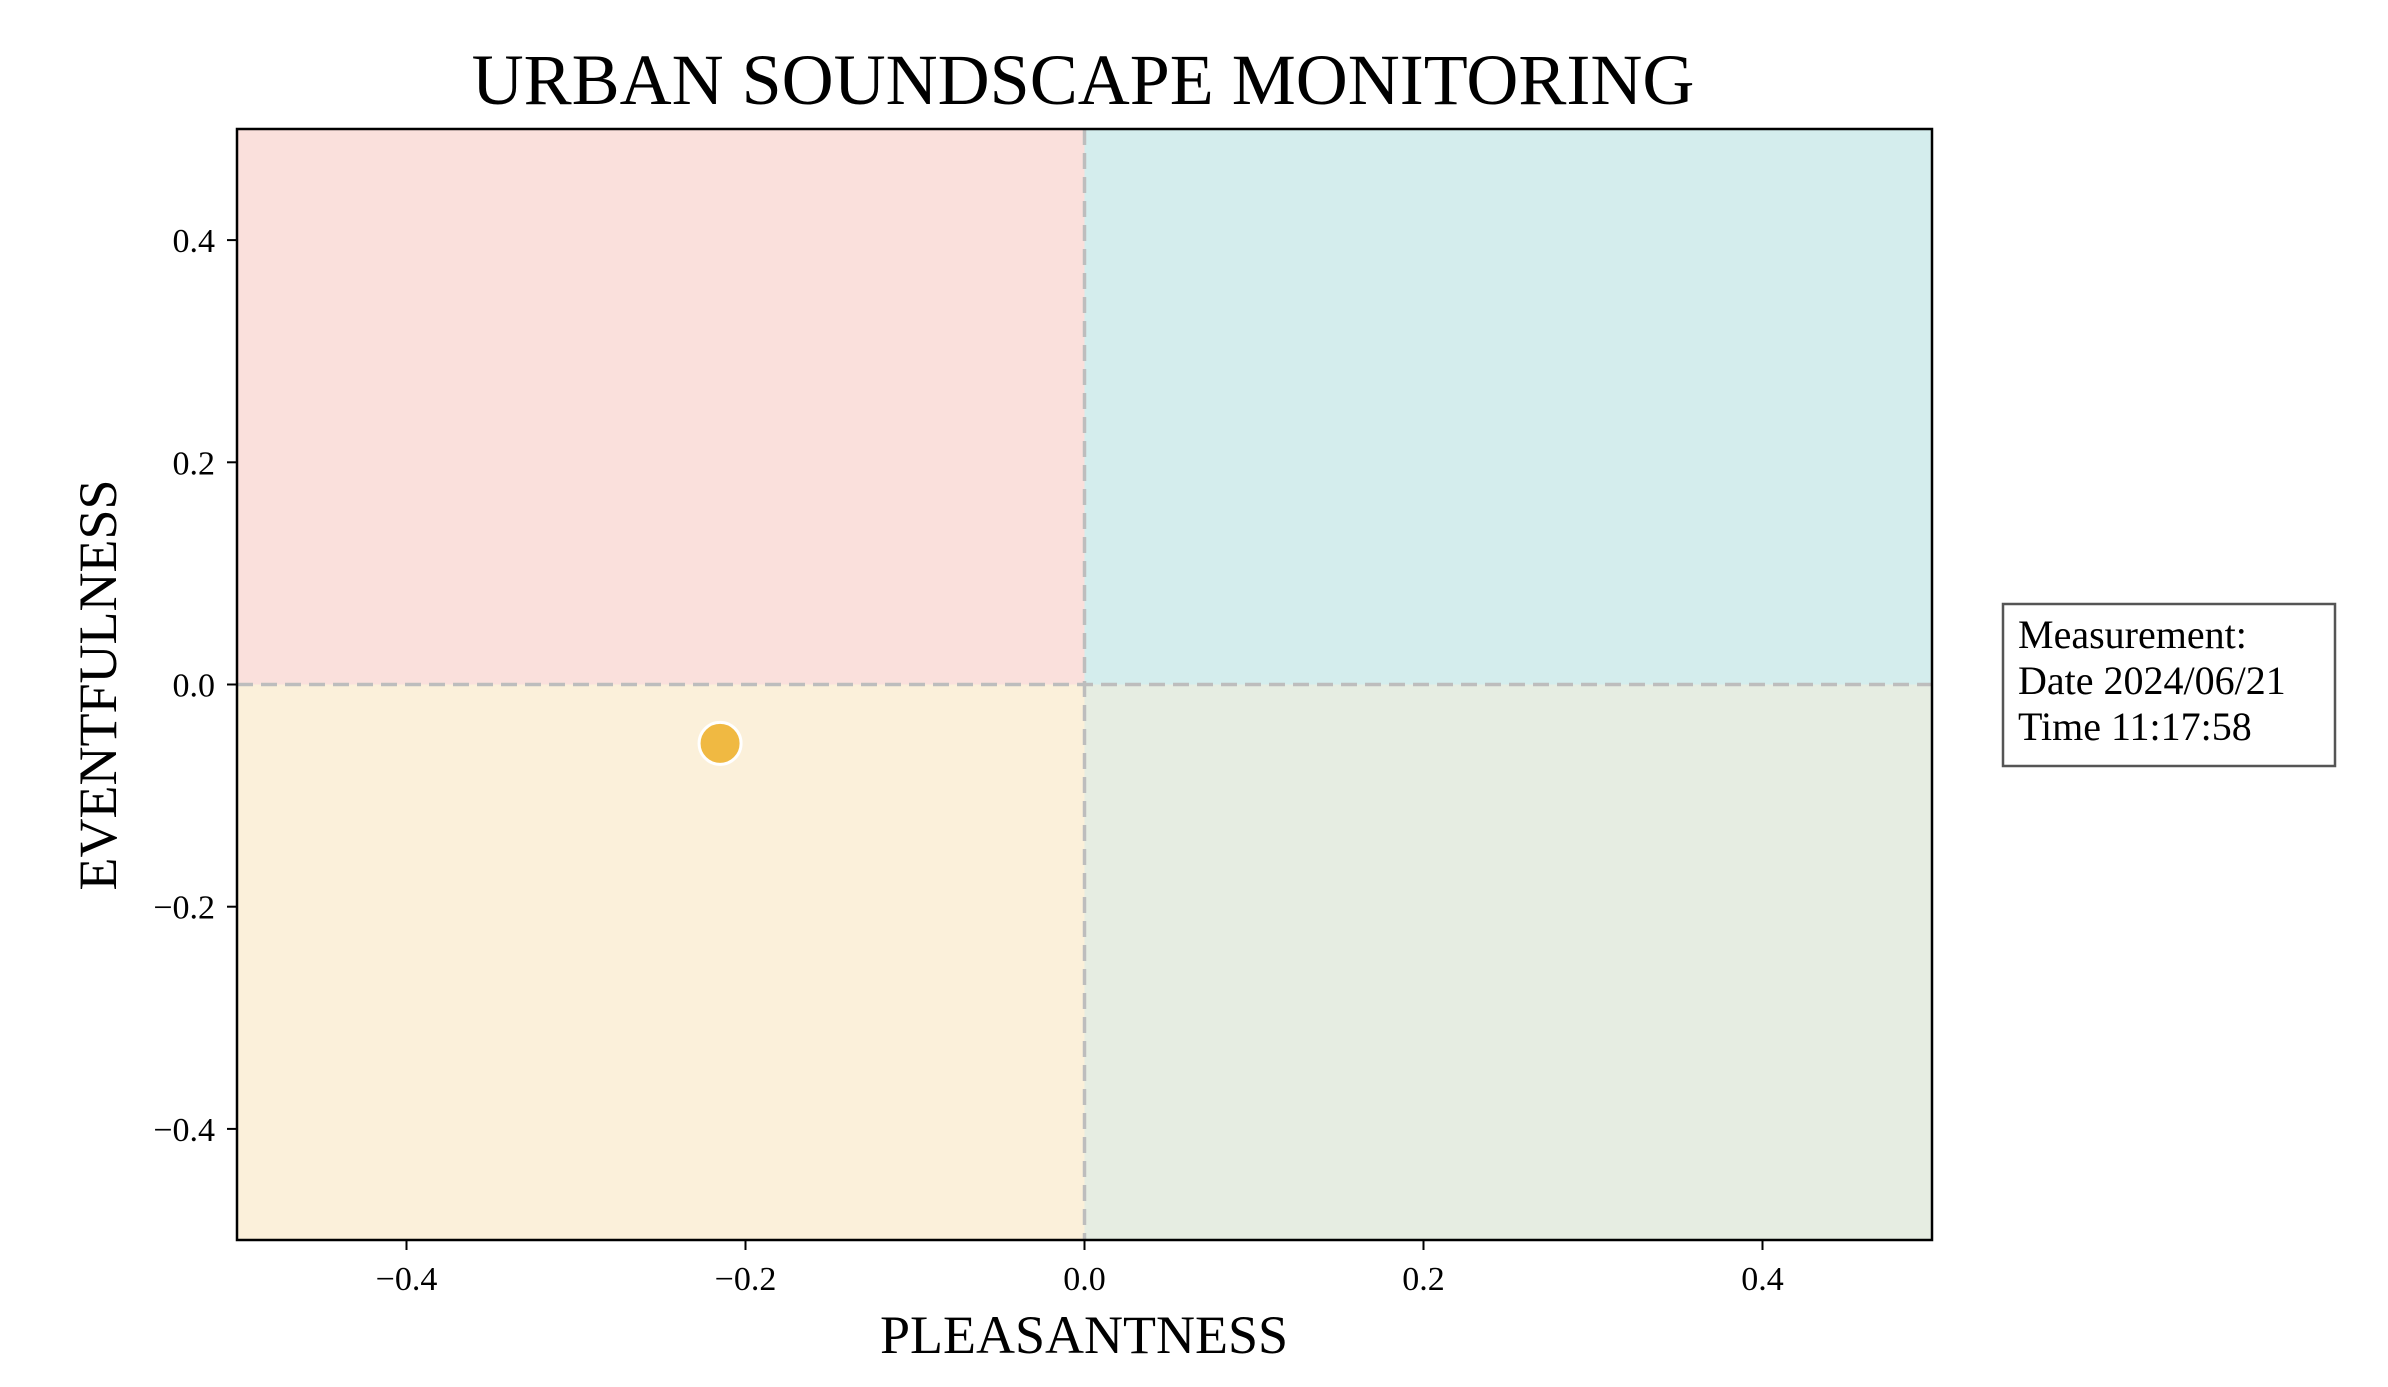 This screenshot has width=2388, height=1387. Describe the element at coordinates (661, 962) in the screenshot. I see `quadrant-bottom-left` at that location.